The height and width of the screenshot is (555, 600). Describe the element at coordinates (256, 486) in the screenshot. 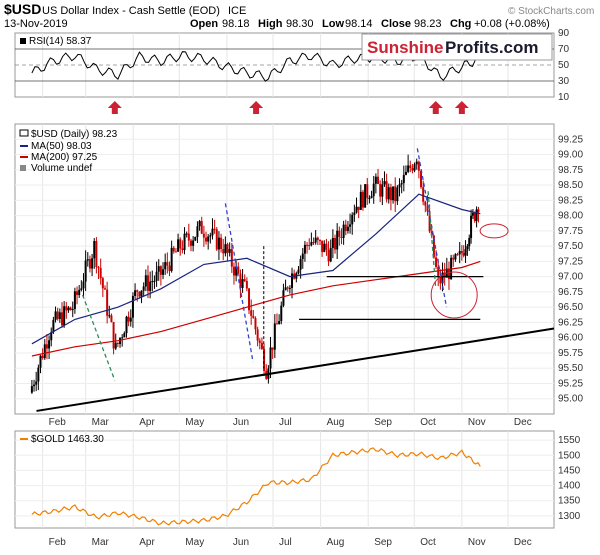

I see `gold-line` at that location.